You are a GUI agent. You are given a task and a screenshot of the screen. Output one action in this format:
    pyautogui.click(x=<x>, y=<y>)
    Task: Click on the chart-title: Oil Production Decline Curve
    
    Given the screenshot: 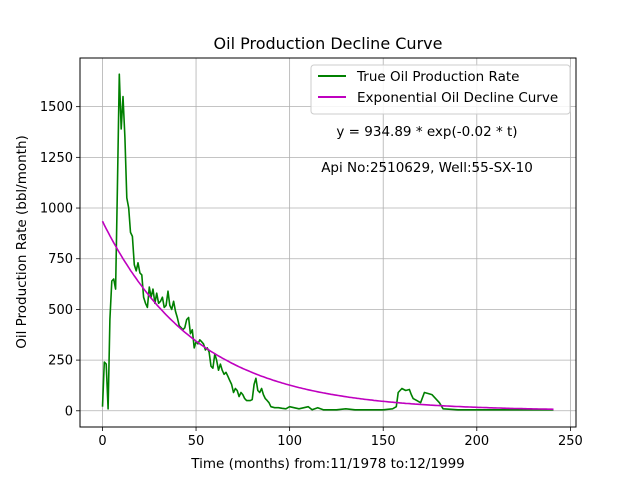 What is the action you would take?
    pyautogui.click(x=328, y=43)
    